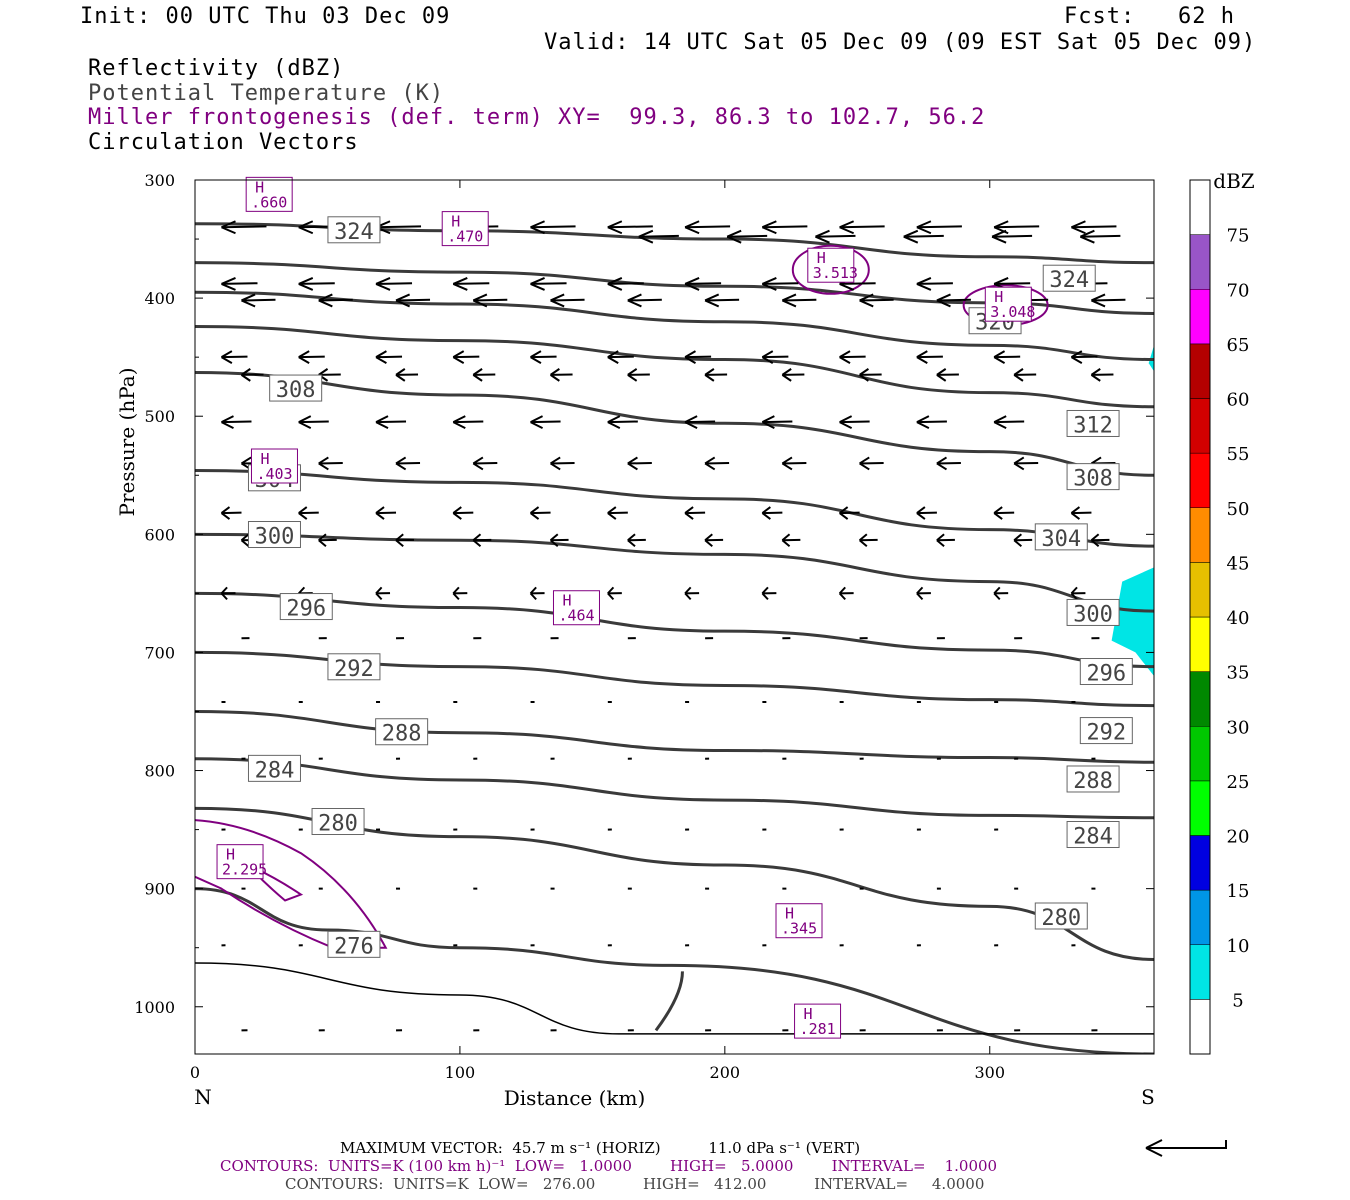 Image resolution: width=1350 pixels, height=1200 pixels. What do you see at coordinates (159, 771) in the screenshot?
I see `y-tick-label: 800` at bounding box center [159, 771].